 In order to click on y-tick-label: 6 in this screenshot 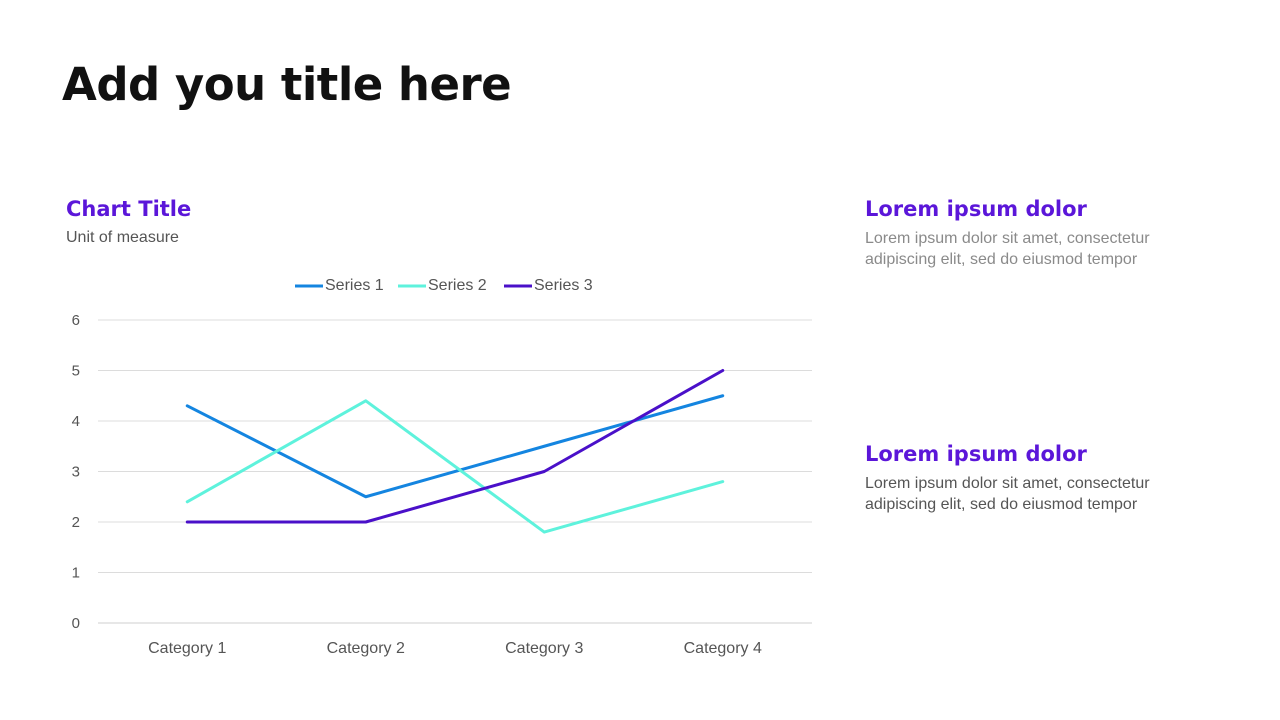, I will do `click(76, 320)`.